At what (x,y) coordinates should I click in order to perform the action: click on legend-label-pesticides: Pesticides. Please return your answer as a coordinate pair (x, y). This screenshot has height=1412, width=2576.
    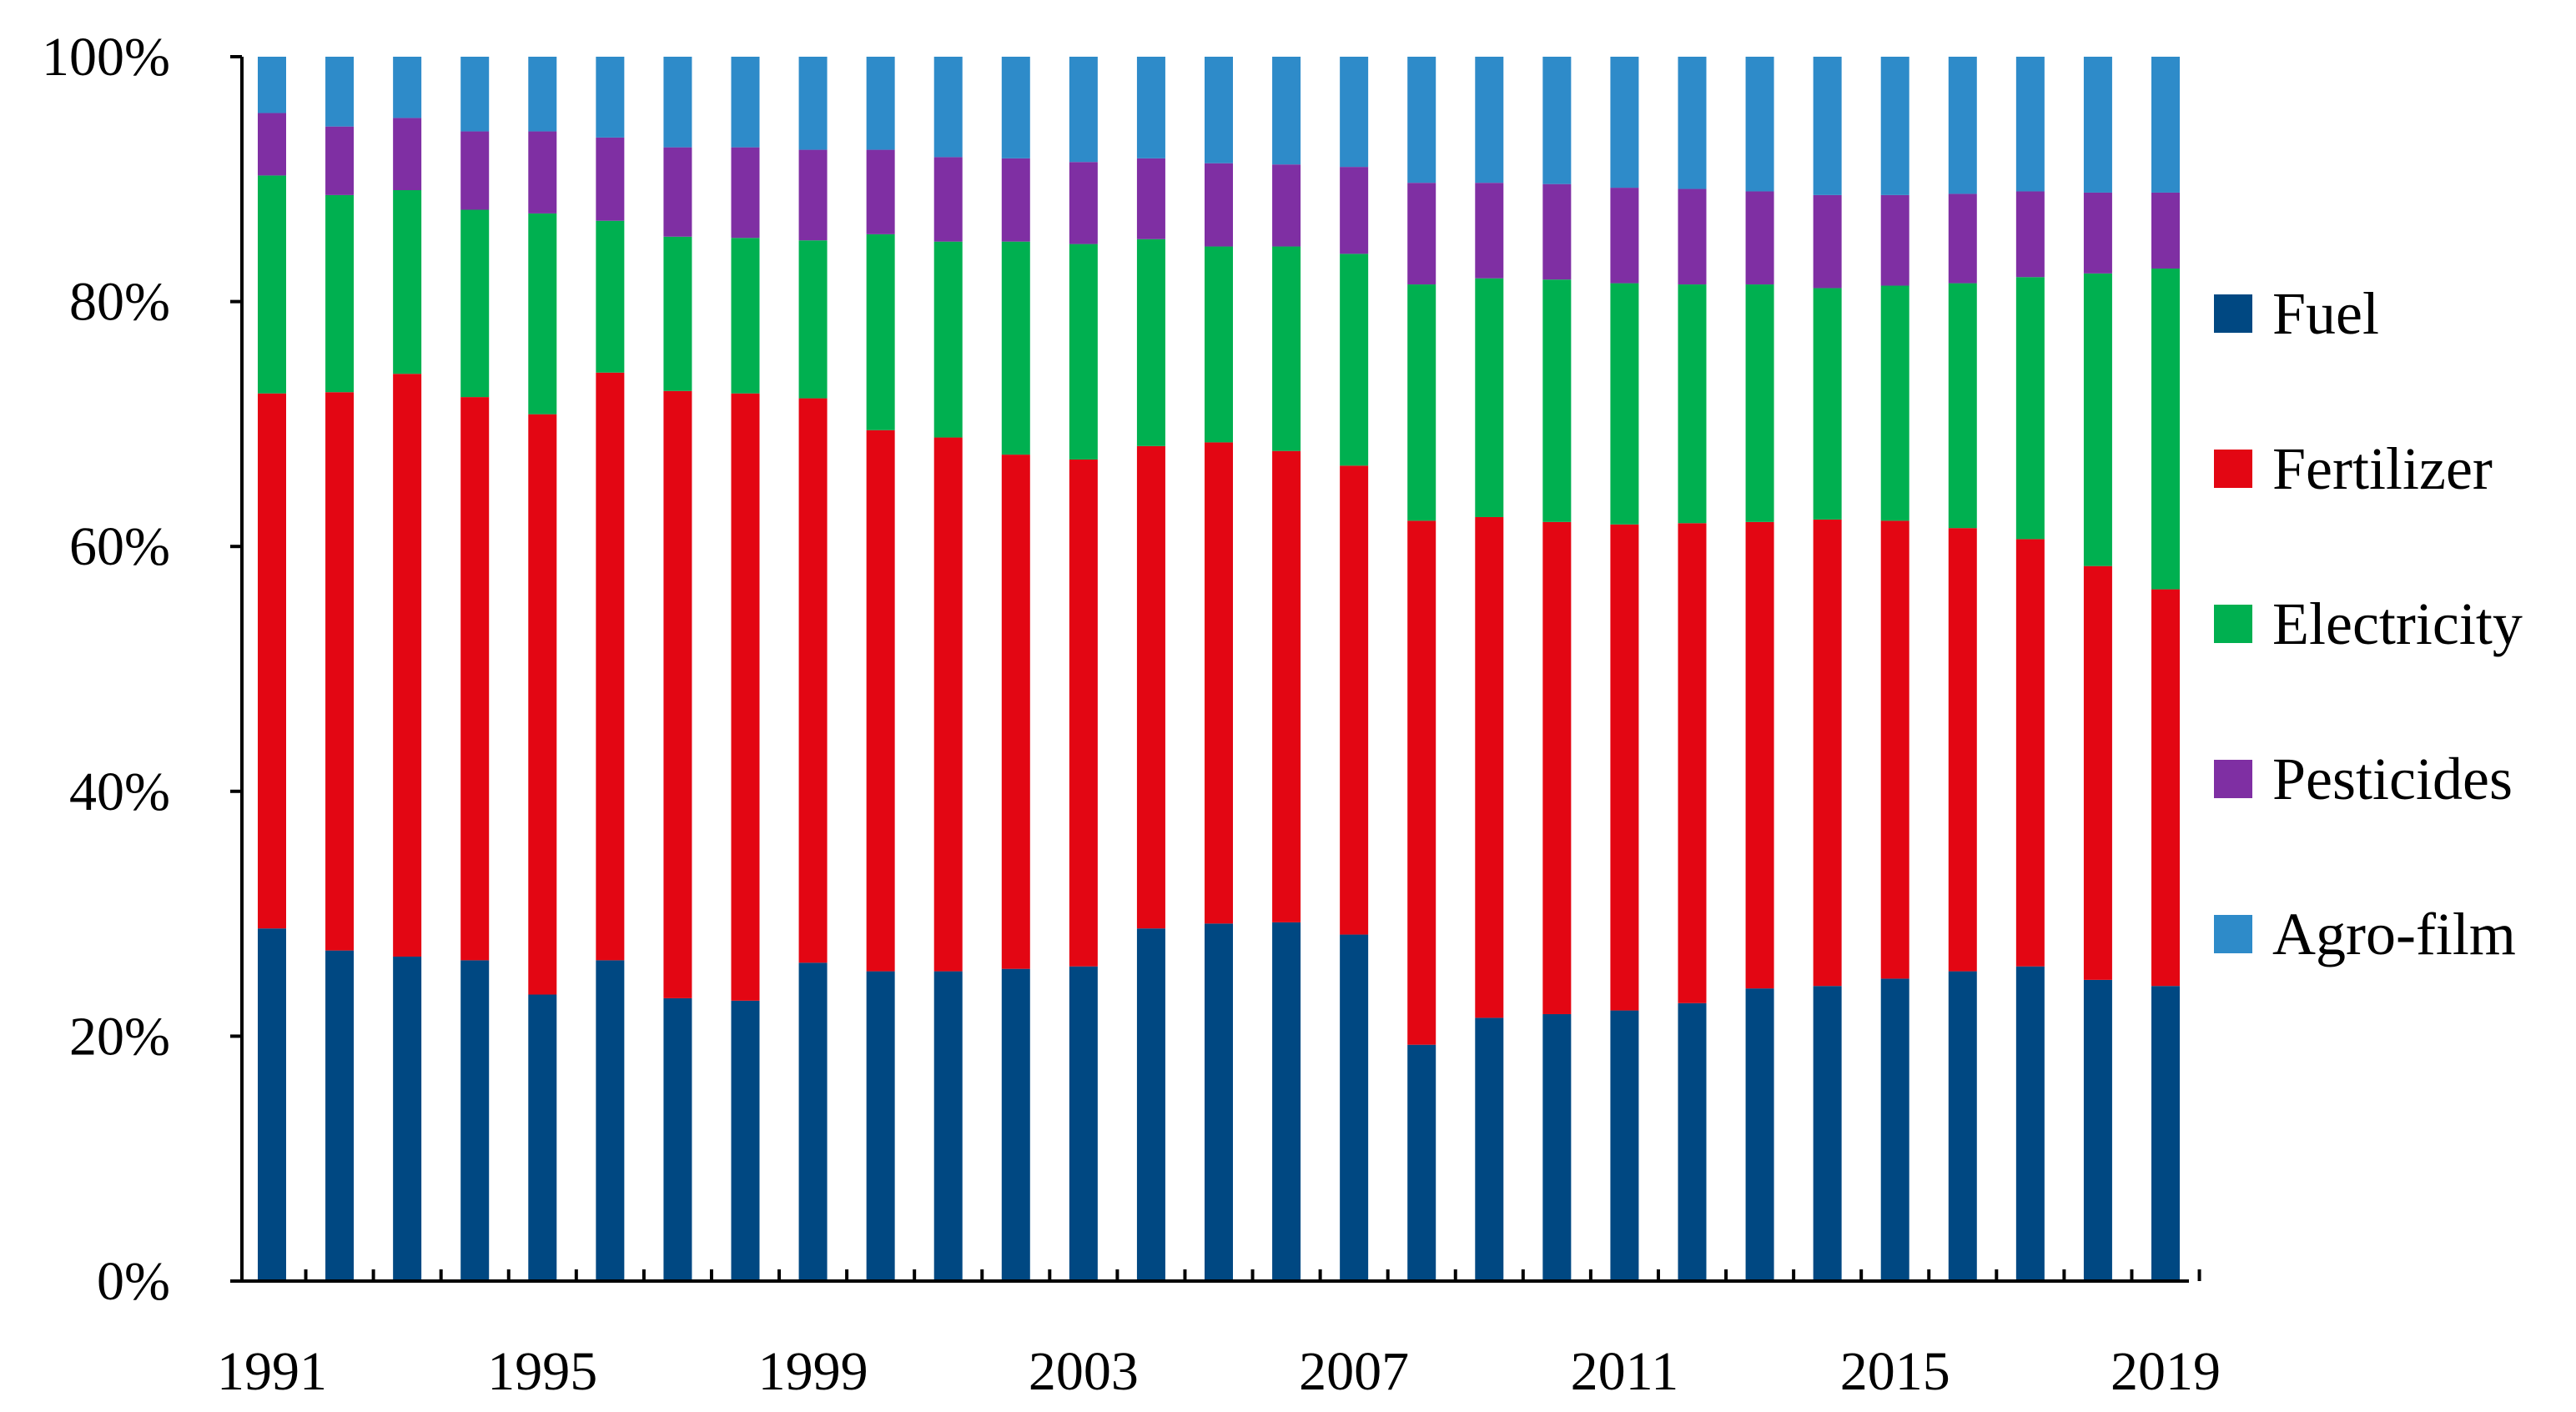
    Looking at the image, I should click on (2392, 779).